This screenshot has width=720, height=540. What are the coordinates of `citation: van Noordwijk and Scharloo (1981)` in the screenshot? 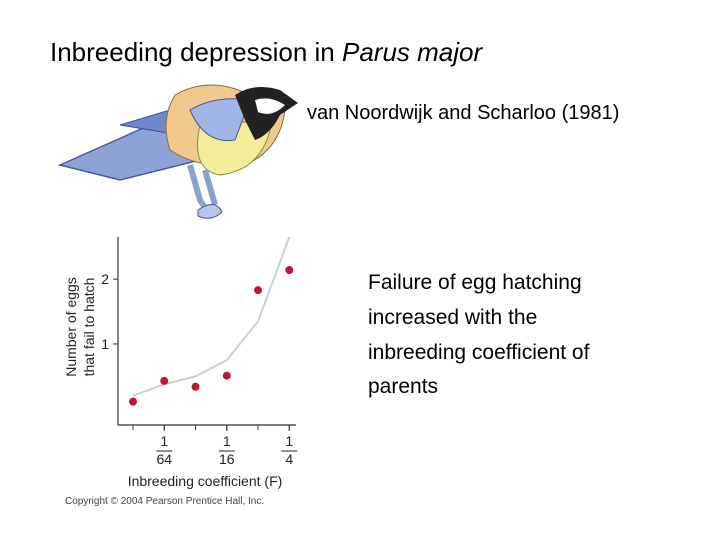 It's located at (463, 113).